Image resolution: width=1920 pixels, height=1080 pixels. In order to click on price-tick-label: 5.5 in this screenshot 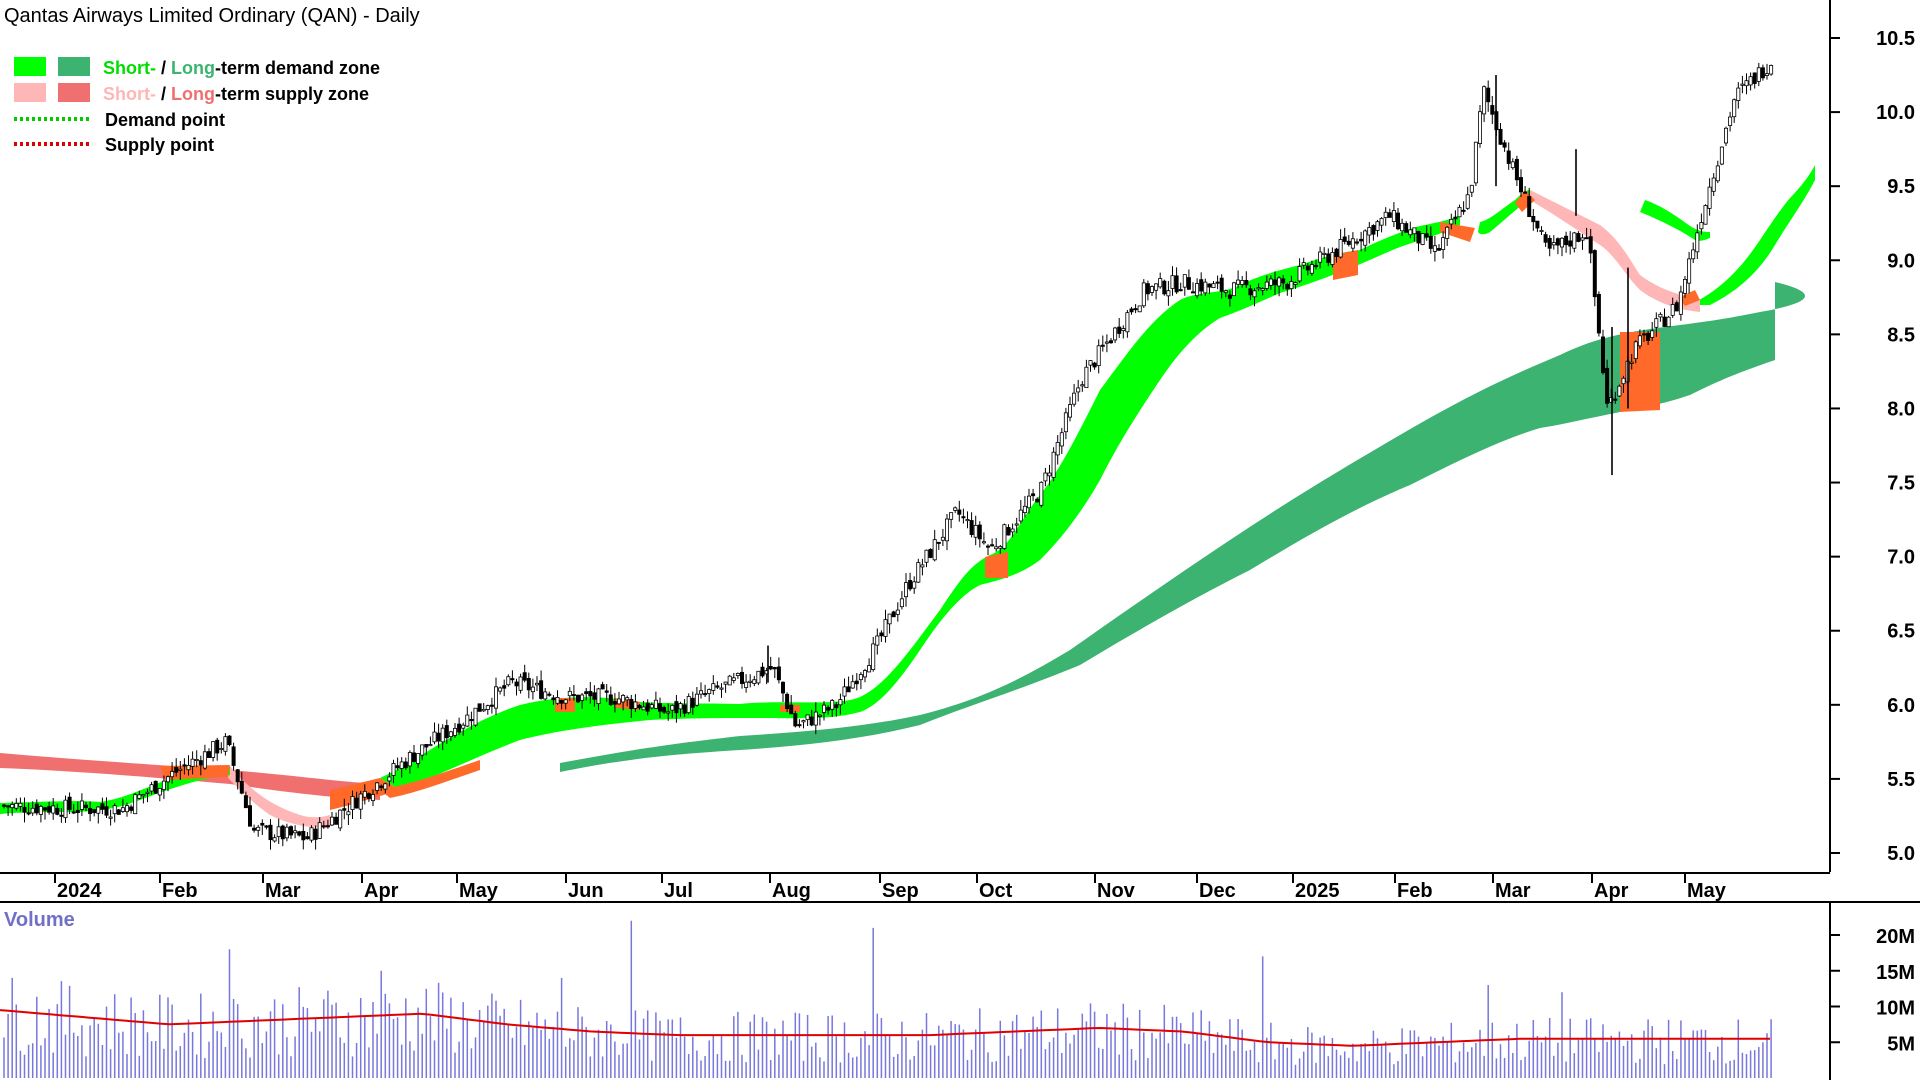, I will do `click(1901, 780)`.